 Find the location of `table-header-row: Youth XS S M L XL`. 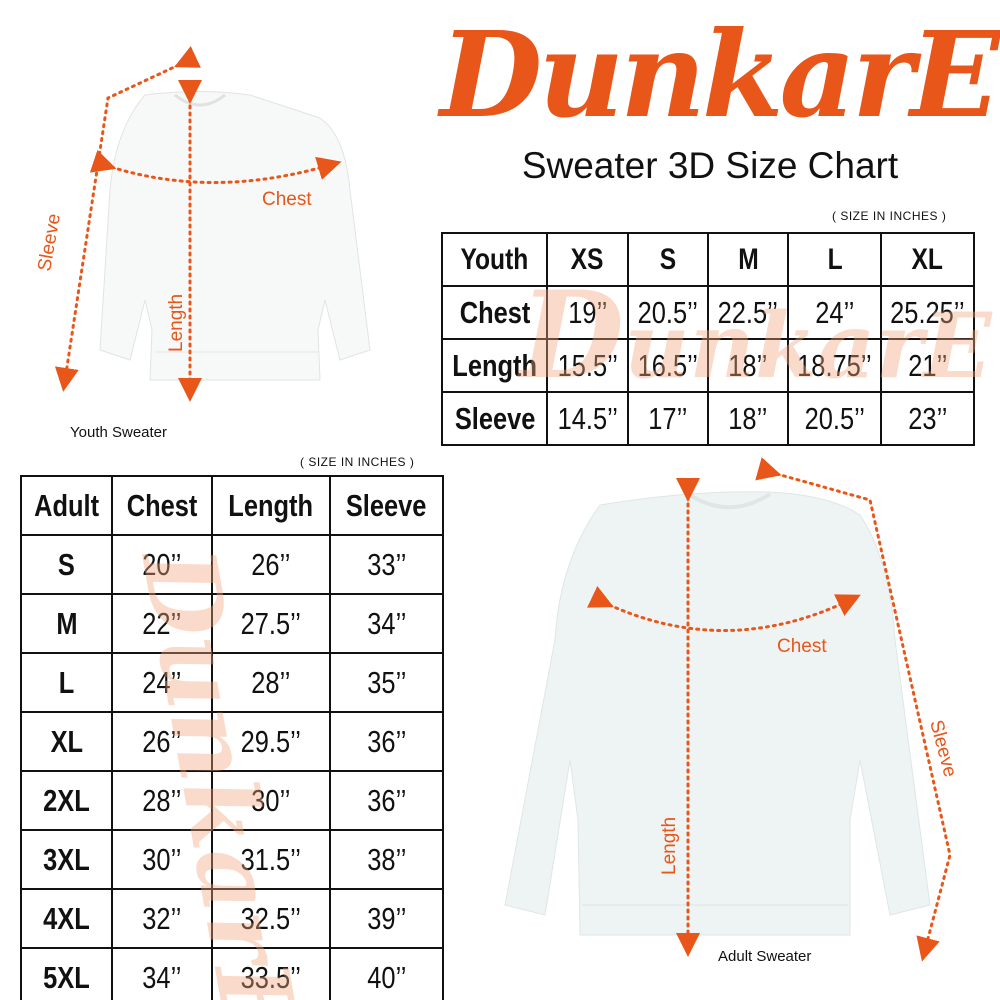

table-header-row: Youth XS S M L XL is located at coordinates (707, 259).